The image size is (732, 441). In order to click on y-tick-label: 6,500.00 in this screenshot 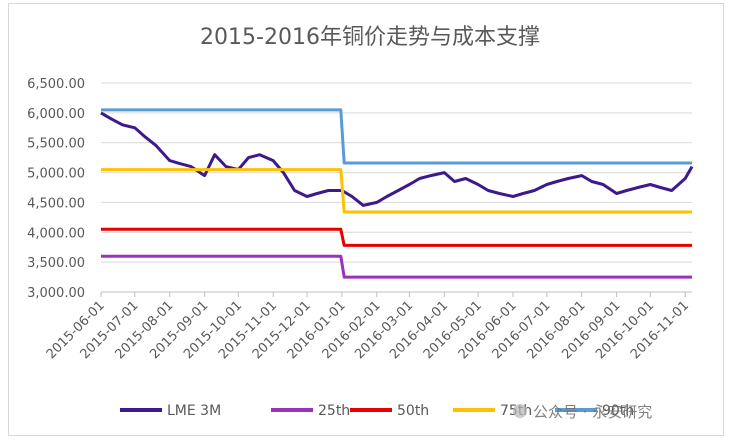, I will do `click(56, 84)`.